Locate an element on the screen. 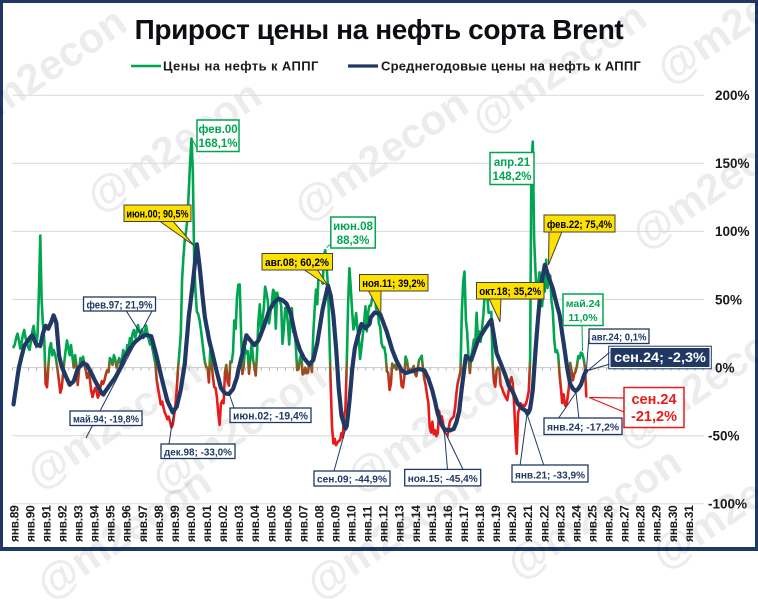  svg-text: ноя.15; -45,4% is located at coordinates (443, 479).